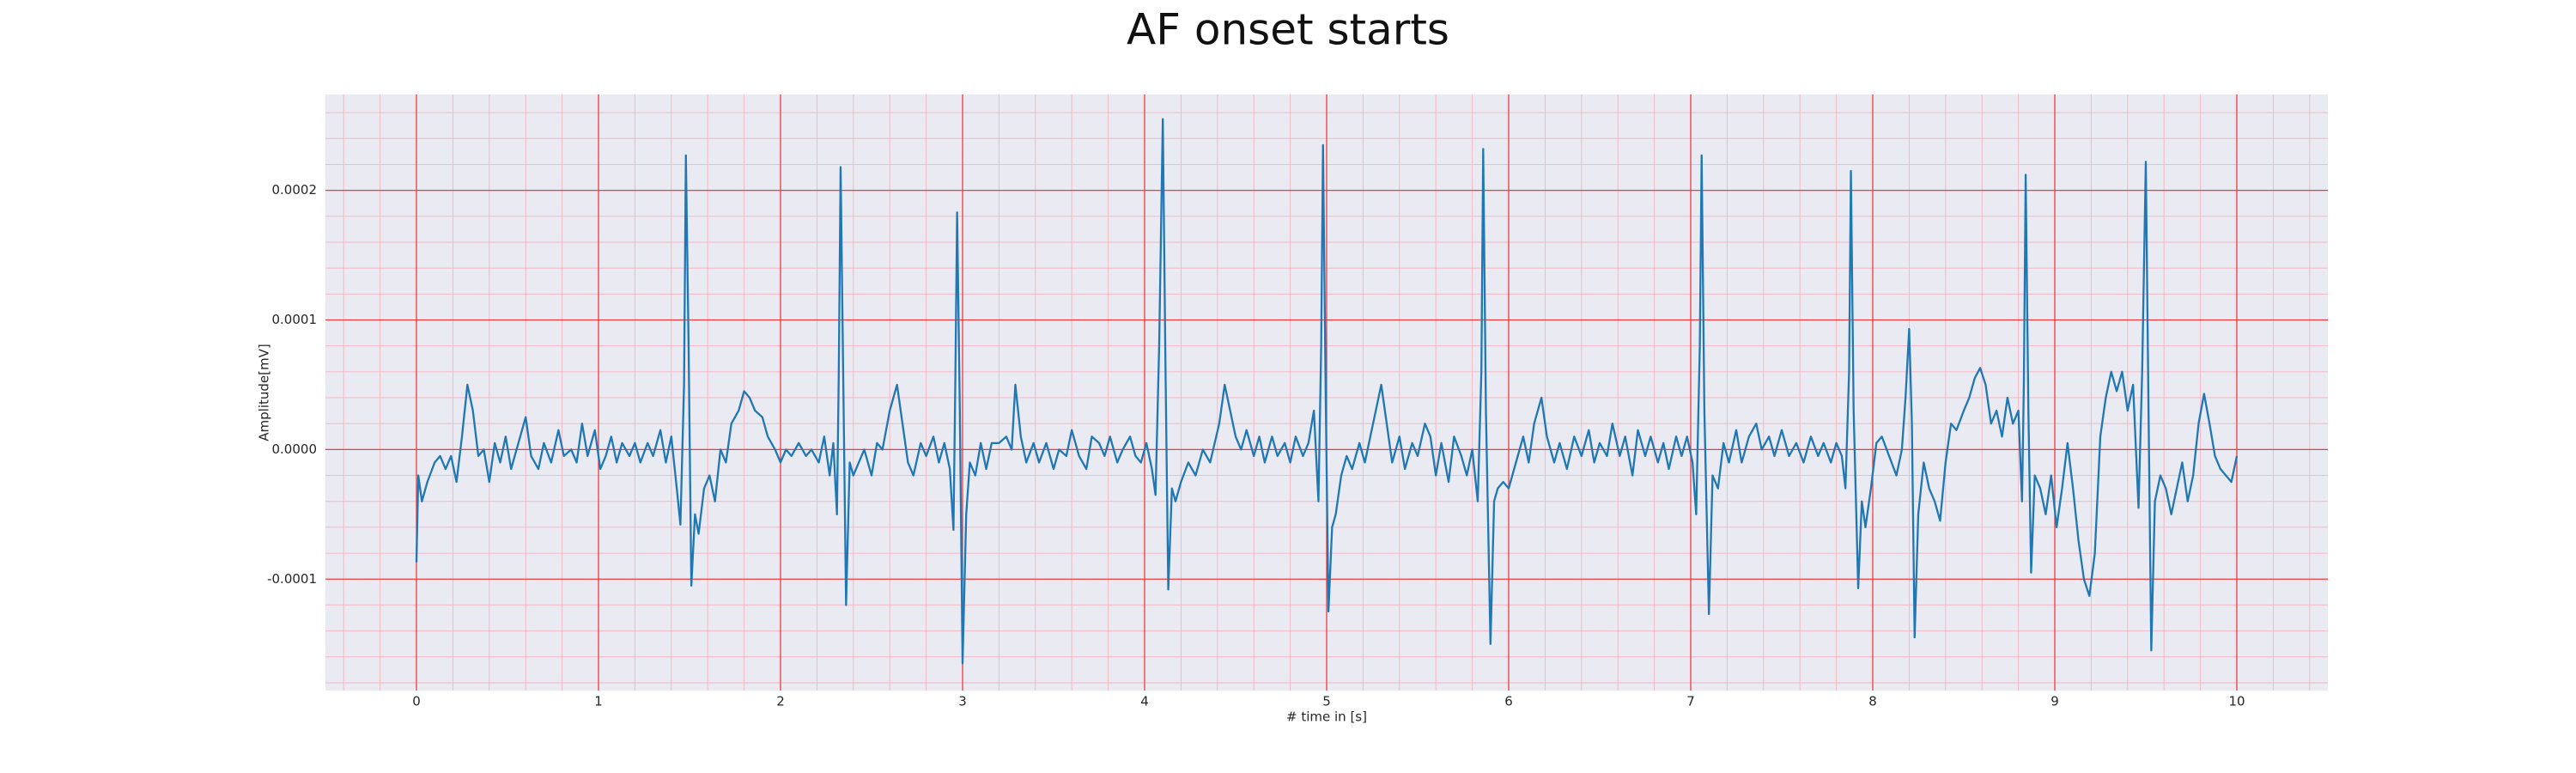 This screenshot has width=2576, height=773. What do you see at coordinates (962, 701) in the screenshot?
I see `x-tick-label: 3` at bounding box center [962, 701].